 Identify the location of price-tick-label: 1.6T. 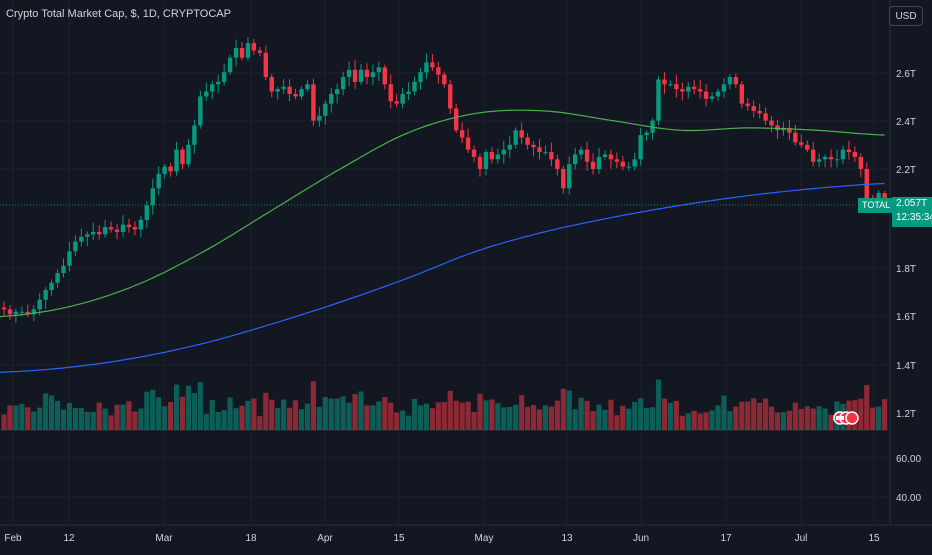
(906, 317).